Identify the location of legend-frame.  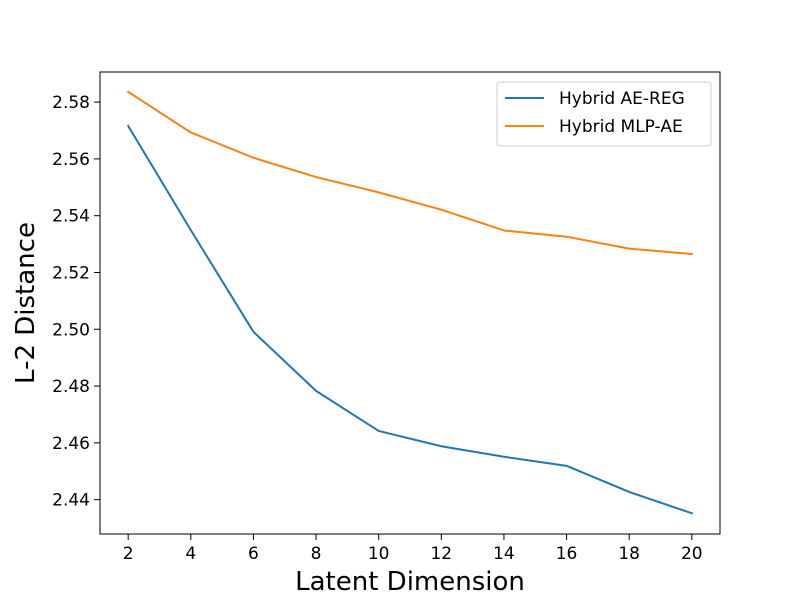
(604, 114).